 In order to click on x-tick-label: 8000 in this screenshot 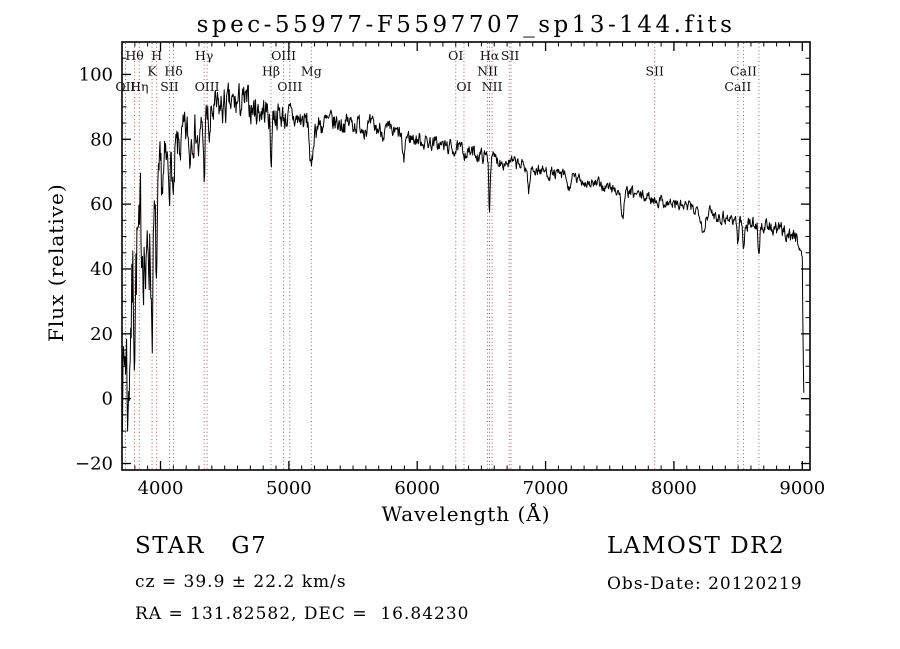, I will do `click(674, 488)`.